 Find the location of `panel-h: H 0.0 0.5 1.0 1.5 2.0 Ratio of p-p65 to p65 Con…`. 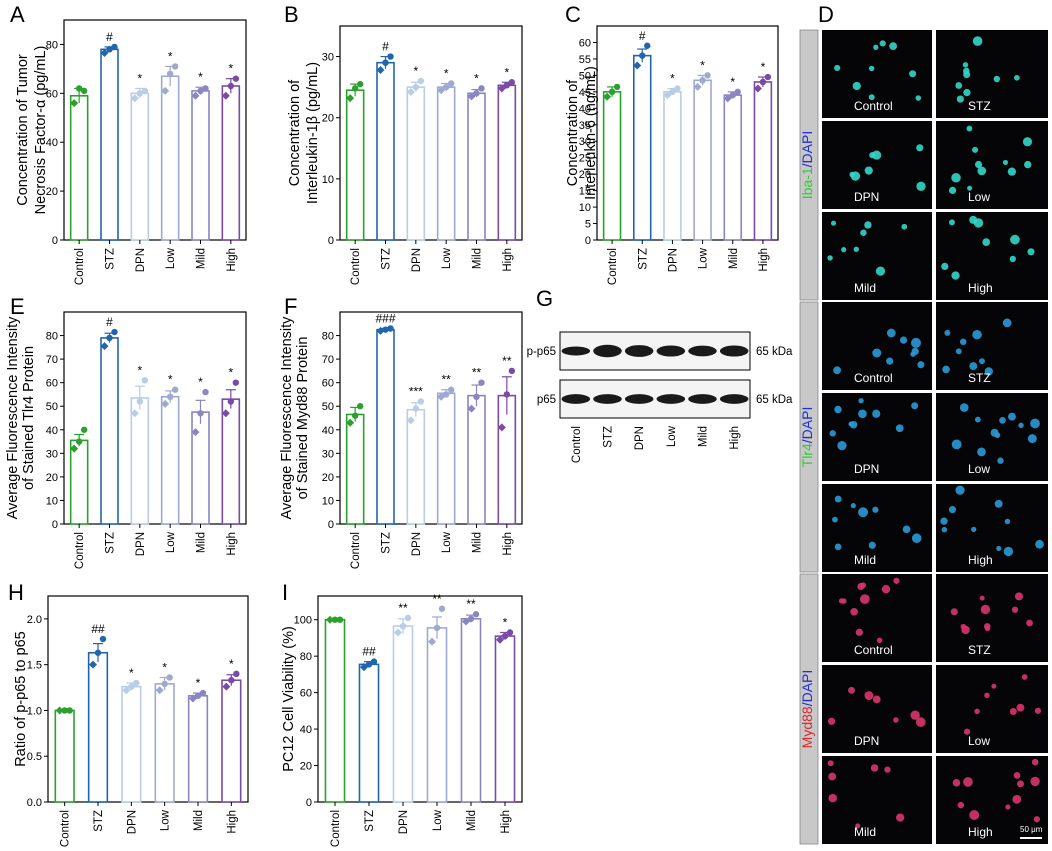

panel-h: H 0.0 0.5 1.0 1.5 2.0 Ratio of p-p65 to p65 Con… is located at coordinates (128, 713).